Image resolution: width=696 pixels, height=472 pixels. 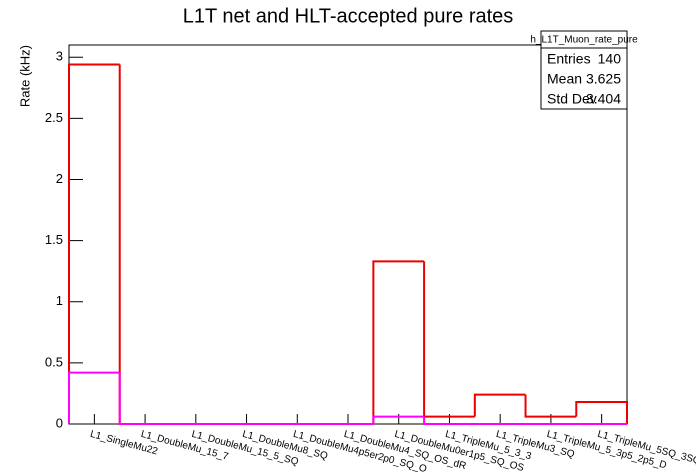 What do you see at coordinates (24, 76) in the screenshot?
I see `y-axis-label: Rate (kHz)` at bounding box center [24, 76].